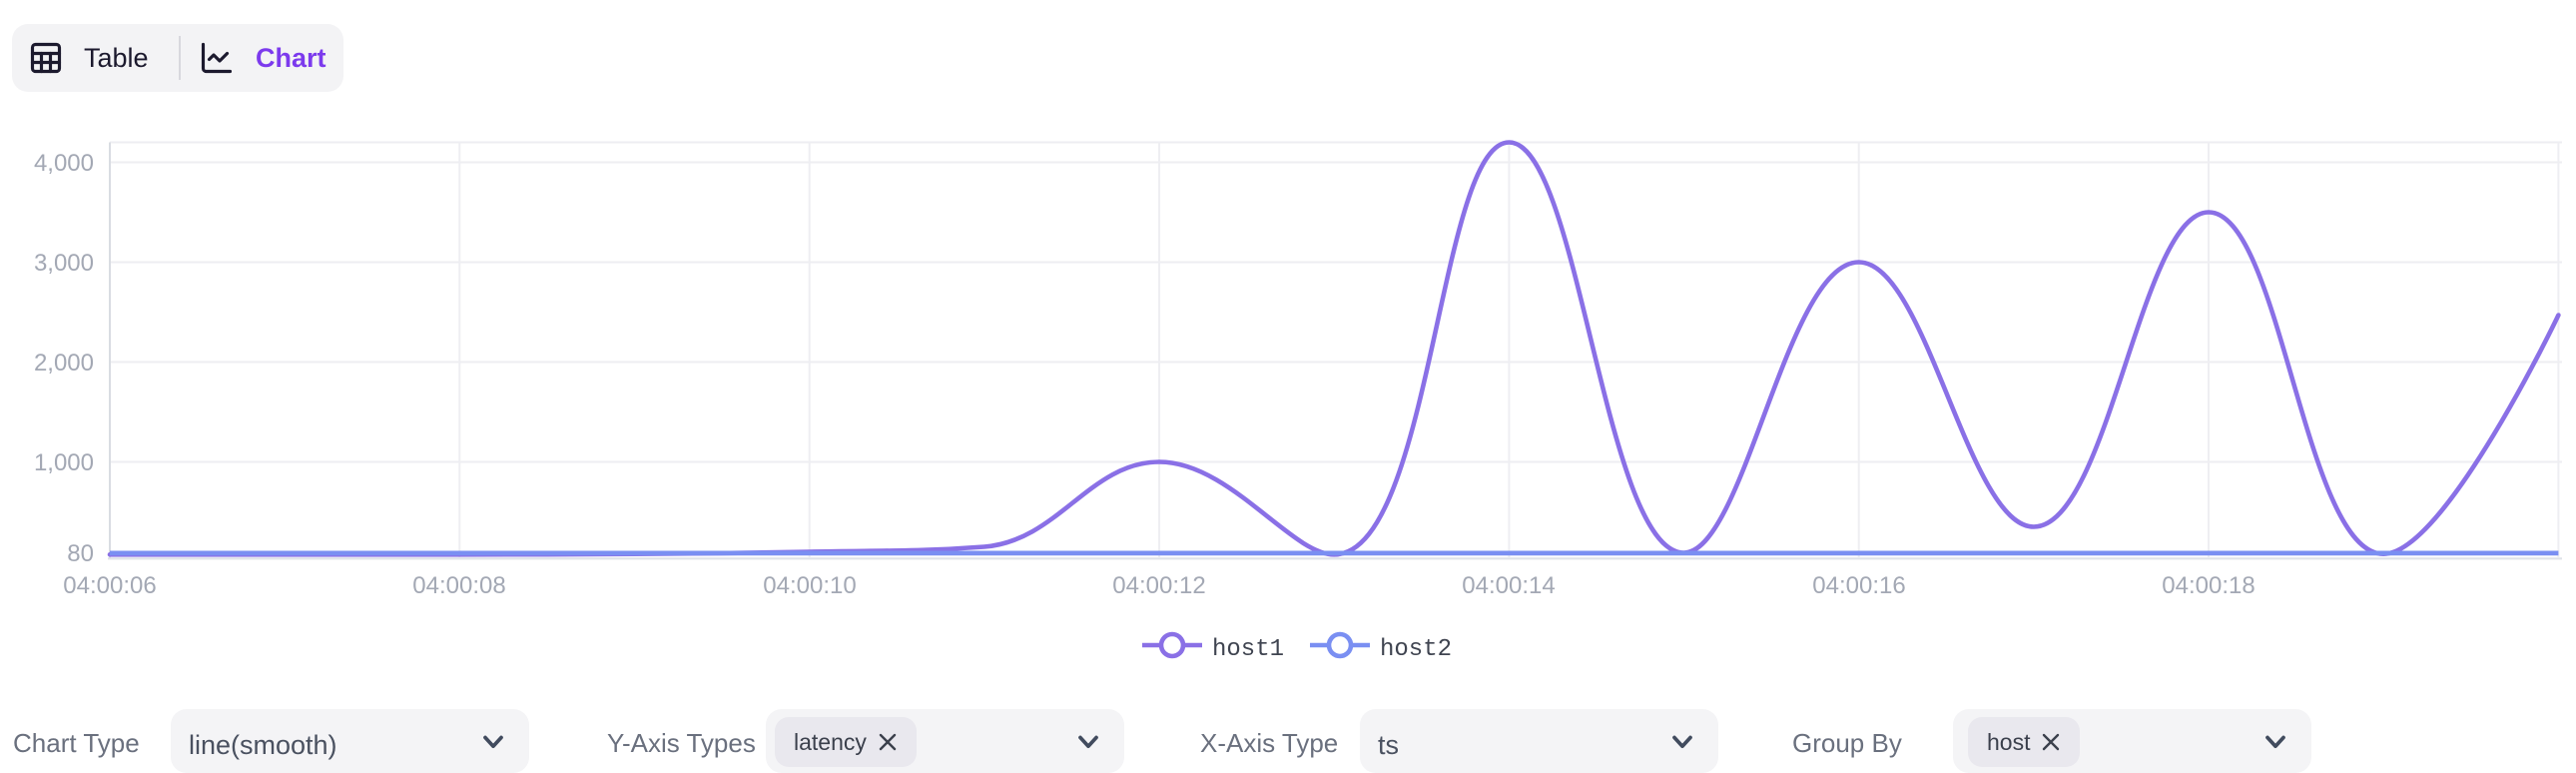  Describe the element at coordinates (64, 462) in the screenshot. I see `svg-text: 1,000` at that location.